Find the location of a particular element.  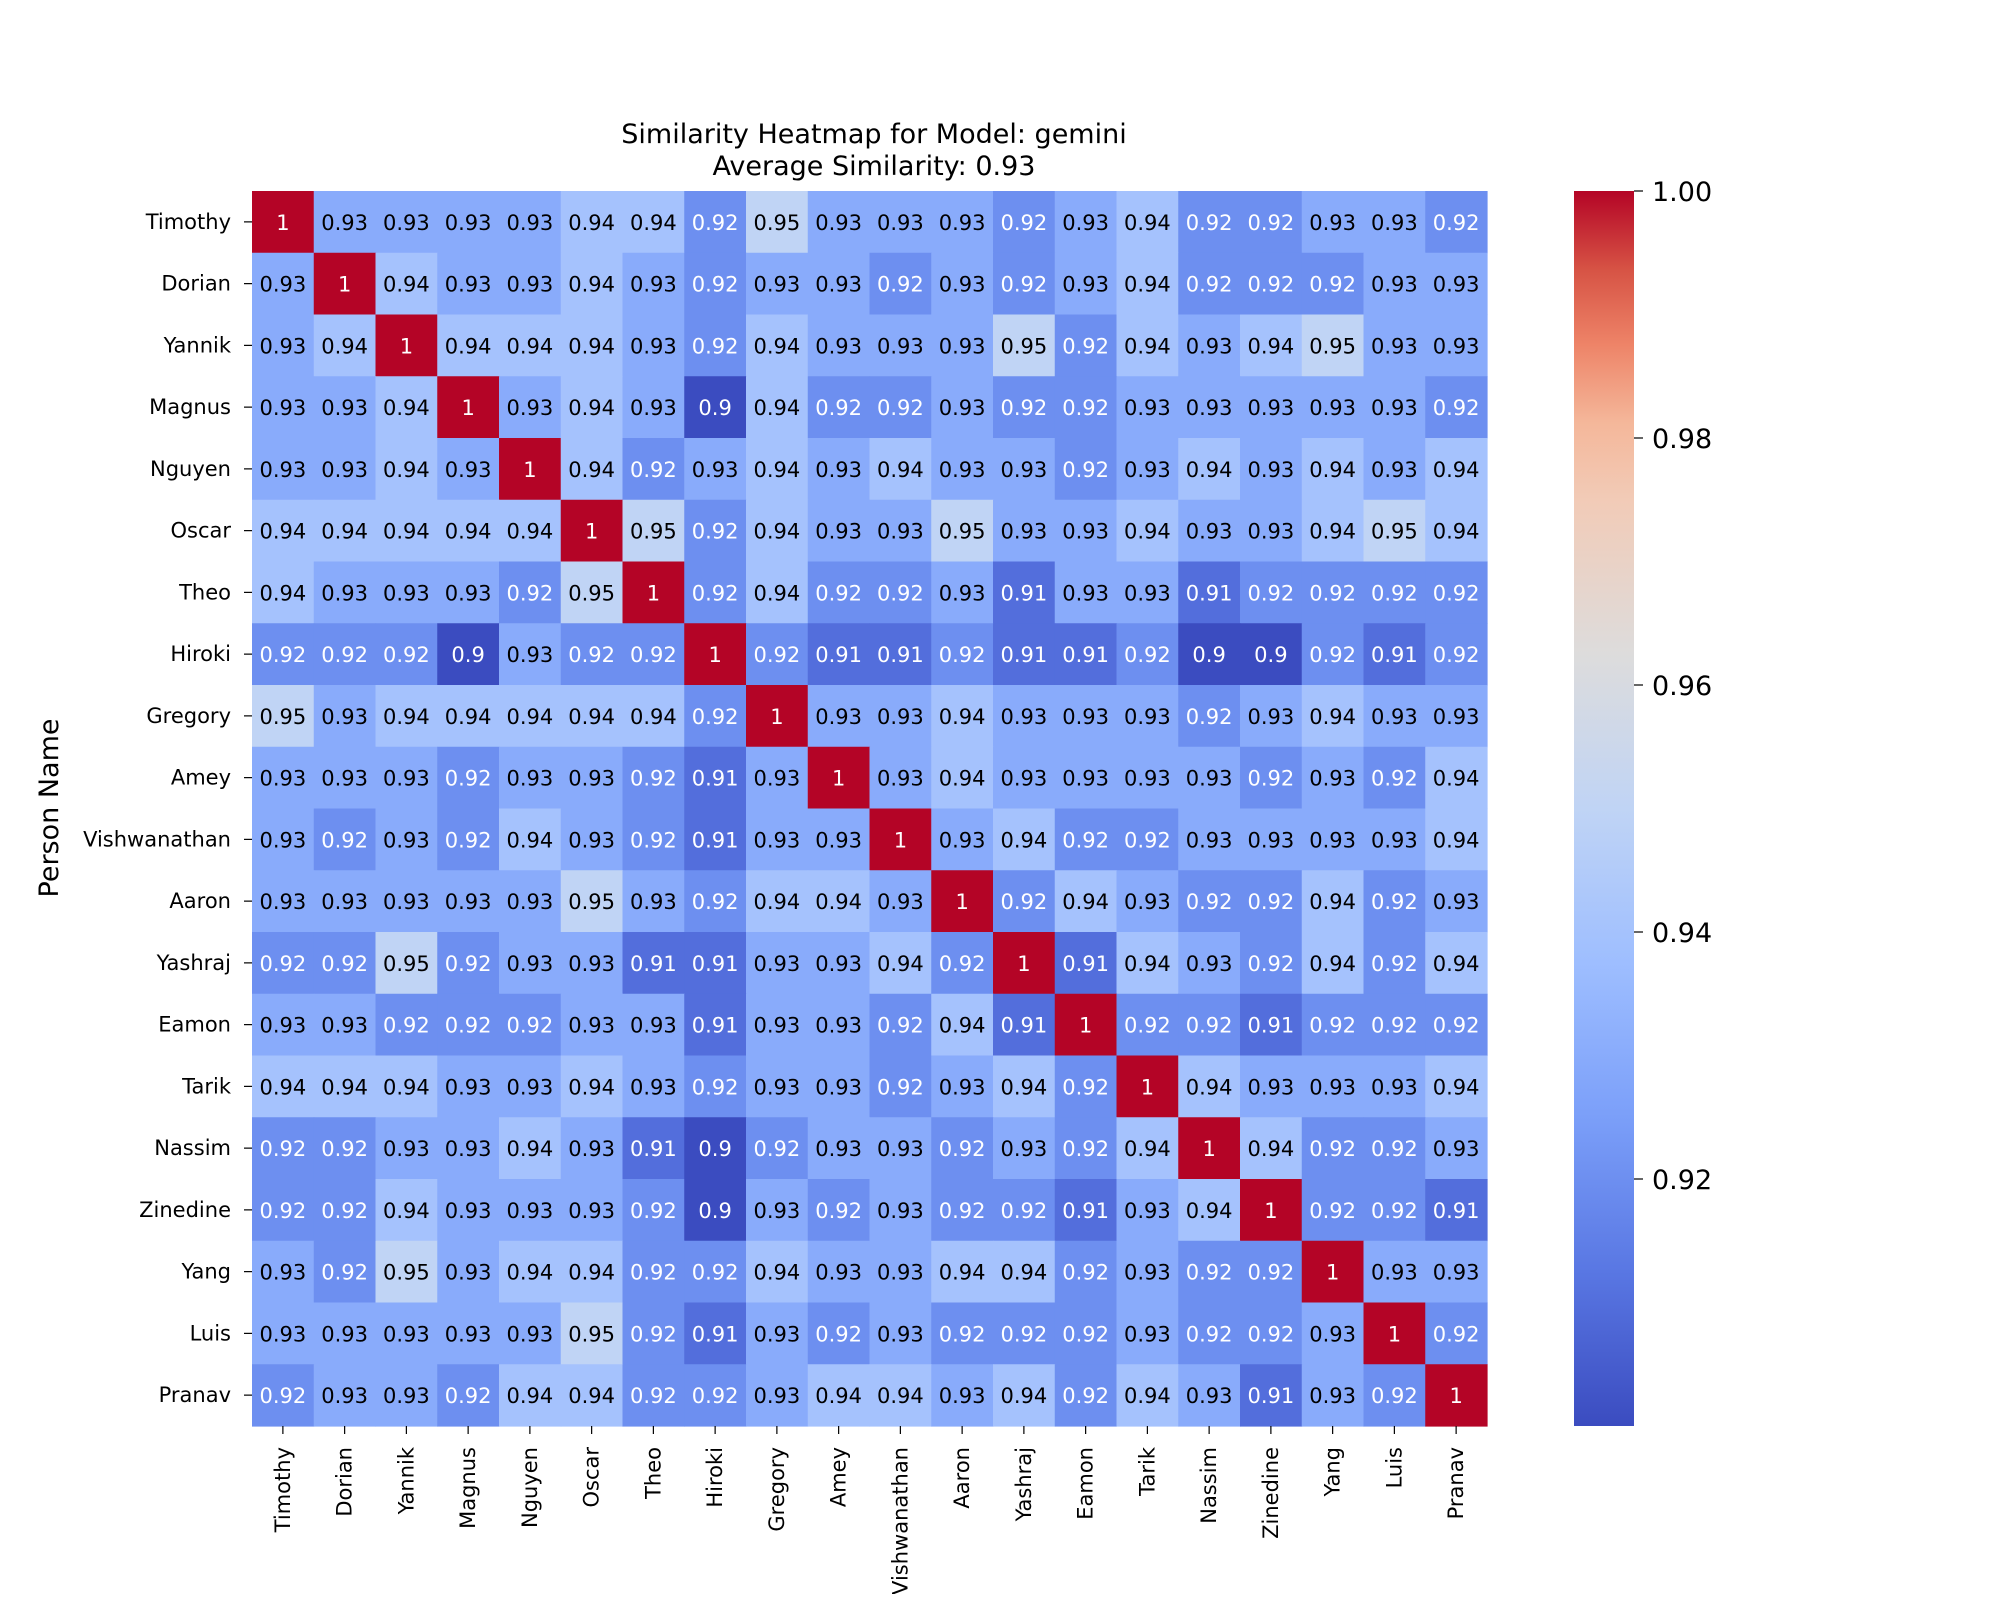

heatmap-cell-pranav-timothy is located at coordinates (283, 1395).